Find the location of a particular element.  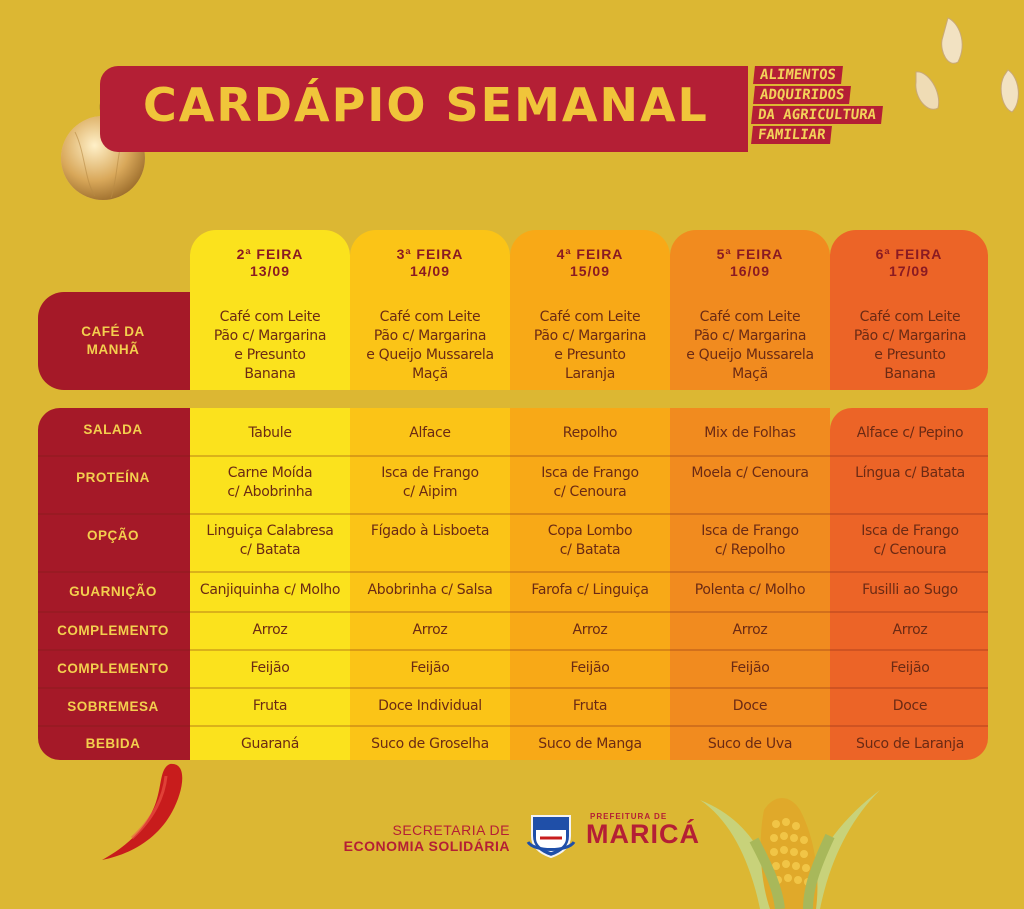

menu-item-line: Copa Lombo is located at coordinates (590, 531).